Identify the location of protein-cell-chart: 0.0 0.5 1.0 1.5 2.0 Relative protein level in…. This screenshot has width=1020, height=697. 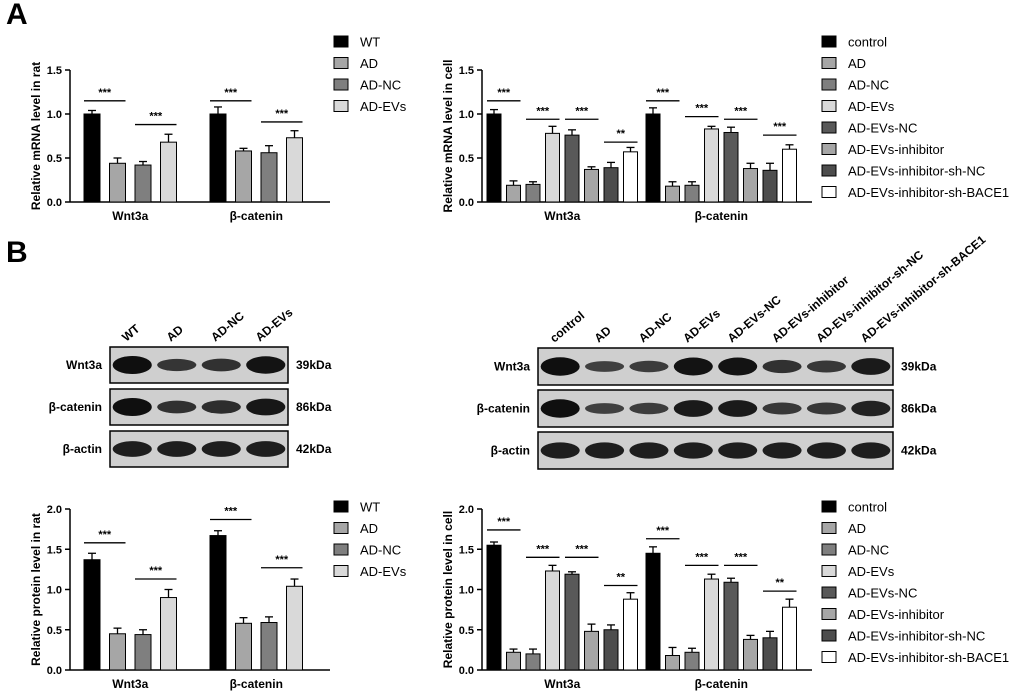
(626, 597).